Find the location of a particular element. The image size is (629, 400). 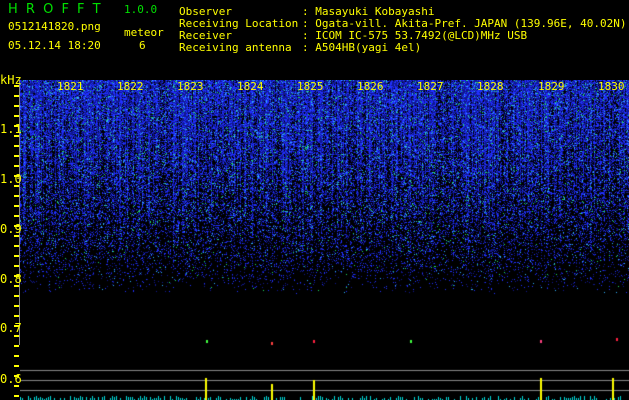

y-axis-line is located at coordinates (19, 212).